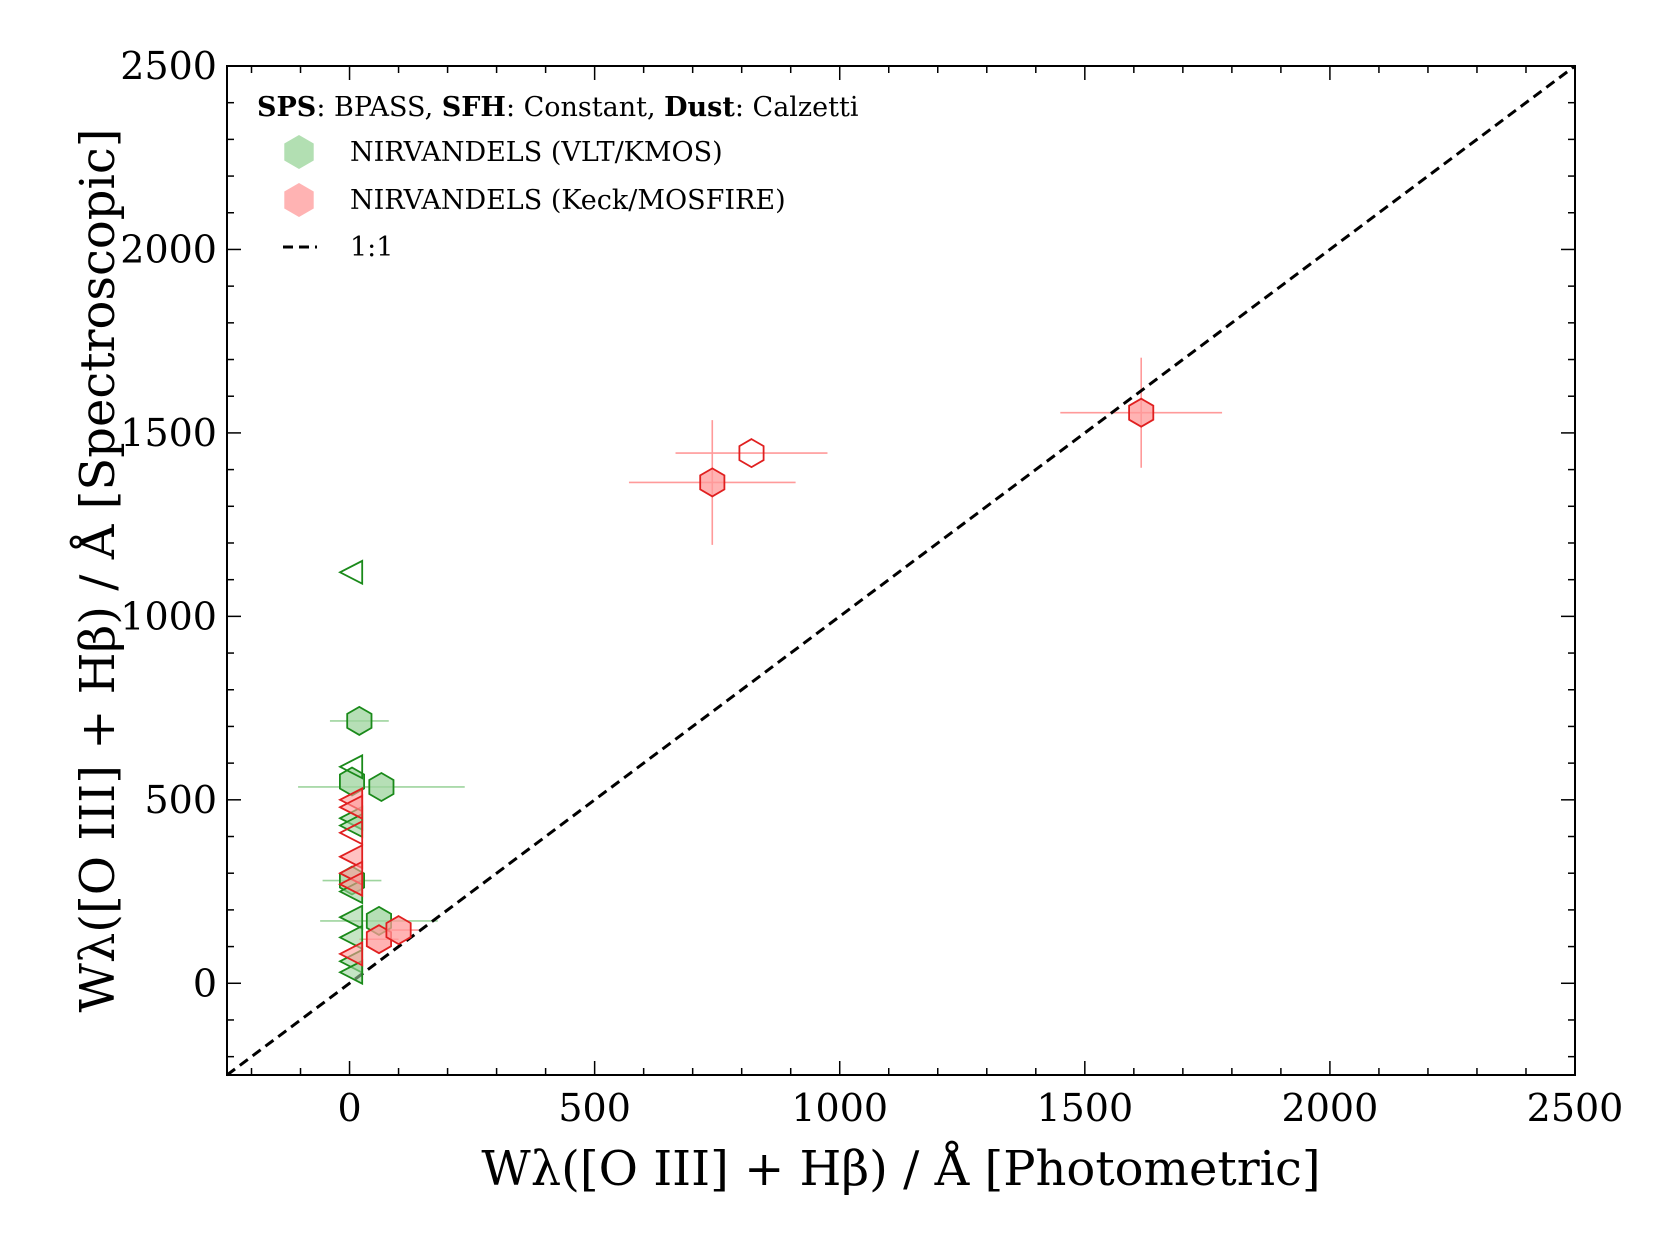  Describe the element at coordinates (378, 107) in the screenshot. I see `annotation-sps-value: : BPASS,` at that location.